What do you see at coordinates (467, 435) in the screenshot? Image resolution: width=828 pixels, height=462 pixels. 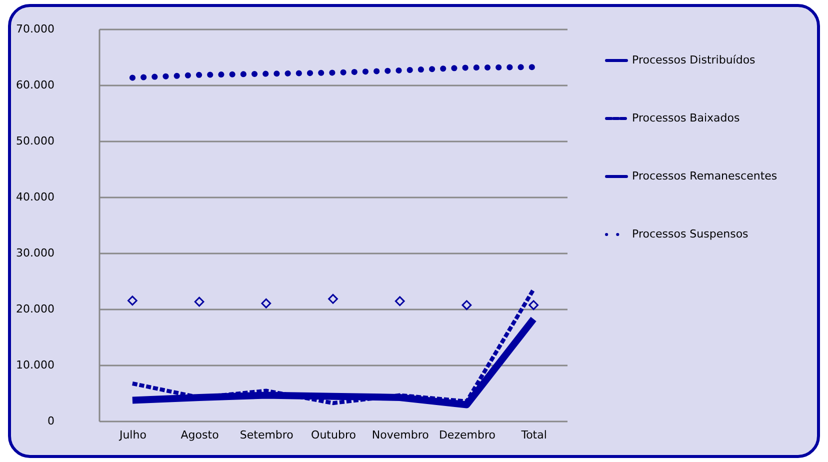 I see `x-tick-label: Dezembro` at bounding box center [467, 435].